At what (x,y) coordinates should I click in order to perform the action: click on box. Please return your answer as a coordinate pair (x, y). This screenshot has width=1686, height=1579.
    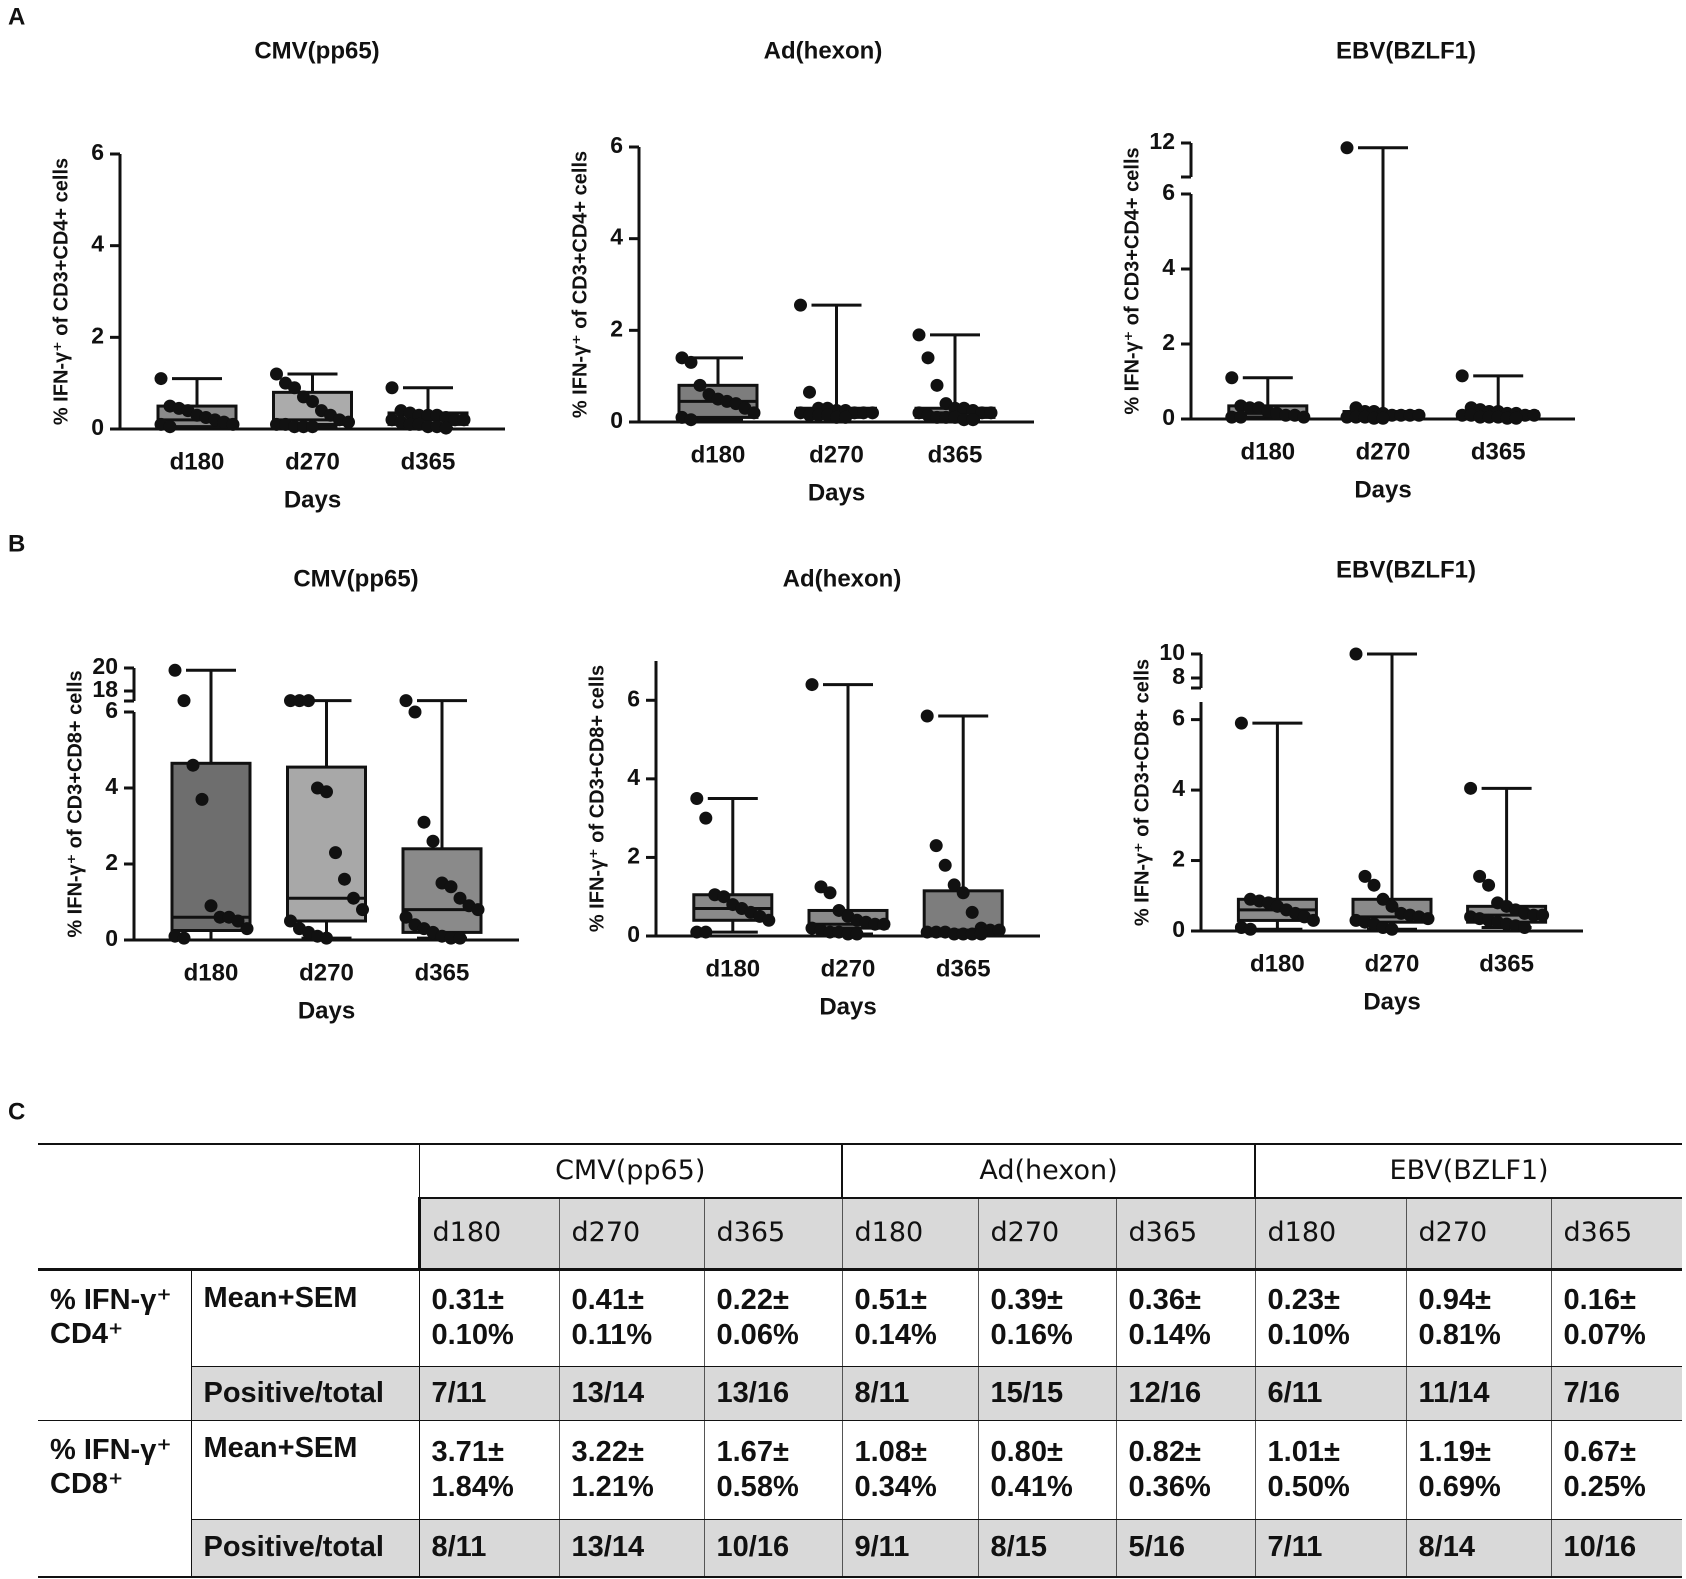
    Looking at the image, I should click on (211, 846).